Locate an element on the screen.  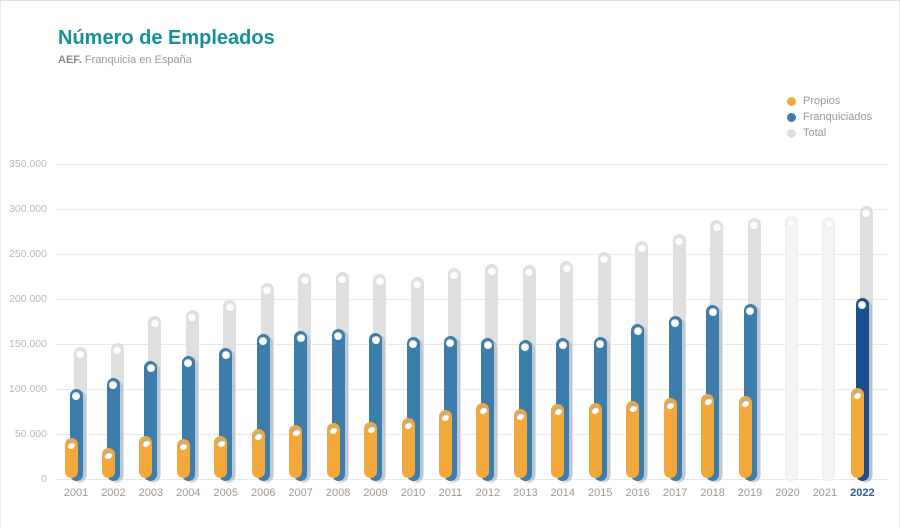
bar-propios-2010 is located at coordinates (408, 447).